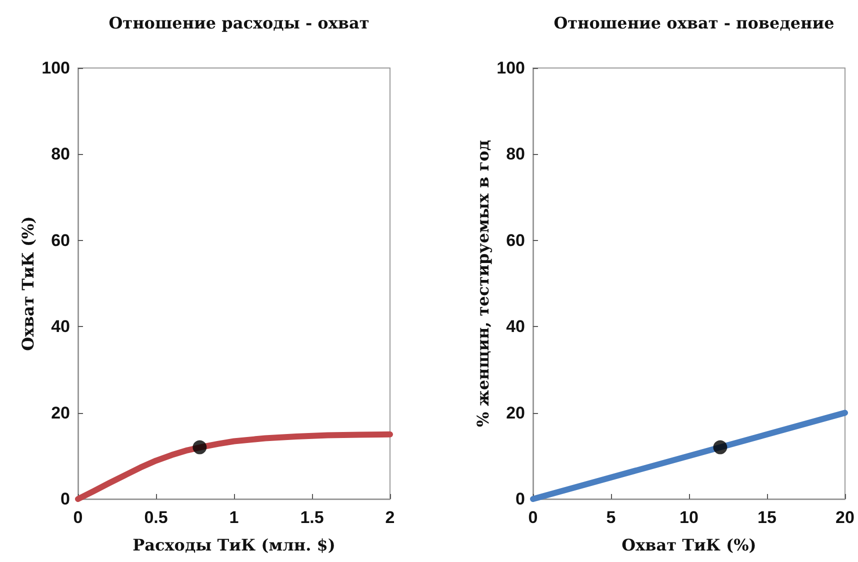  I want to click on x-axis-title: Охват ТиК (%), so click(689, 545).